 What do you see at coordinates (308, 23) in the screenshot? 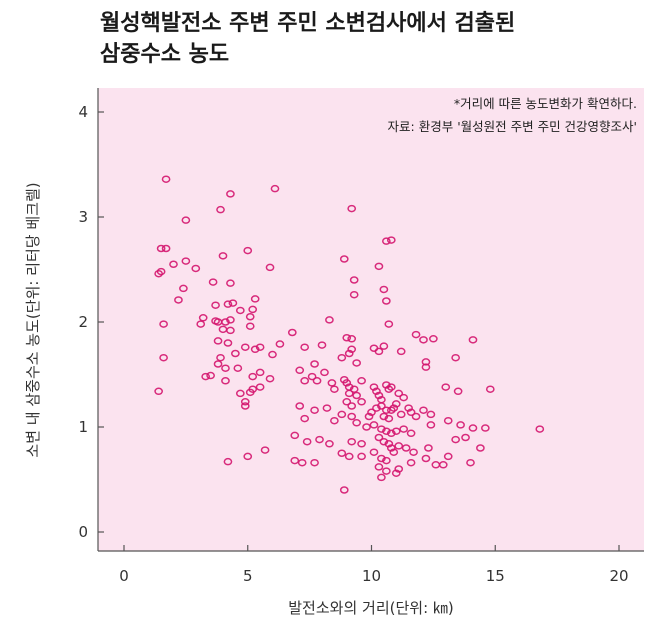
I see `chart-title-line-1: 월성핵발전소 주변 주민 소변검사에서 검출된` at bounding box center [308, 23].